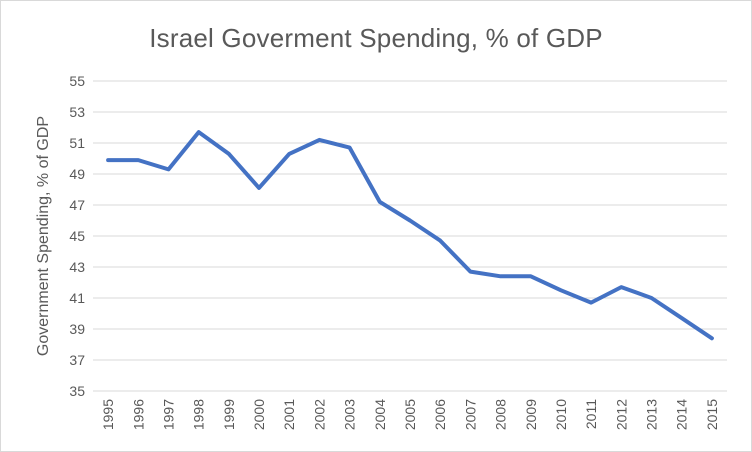 The image size is (752, 452). I want to click on y-tick-label: 55, so click(77, 81).